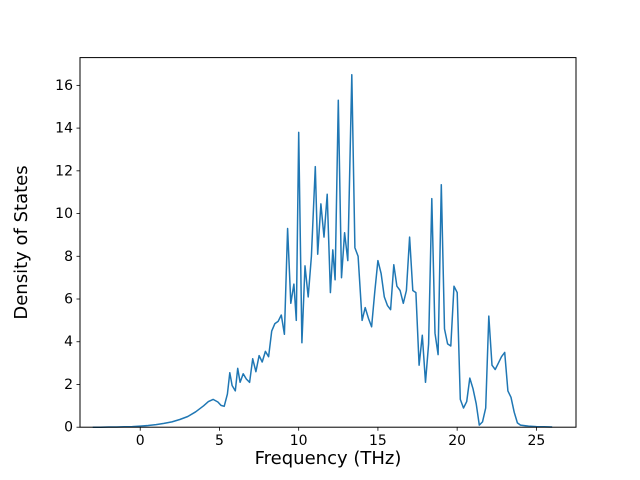 The height and width of the screenshot is (480, 640). Describe the element at coordinates (536, 441) in the screenshot. I see `x-tick-label: 25` at that location.